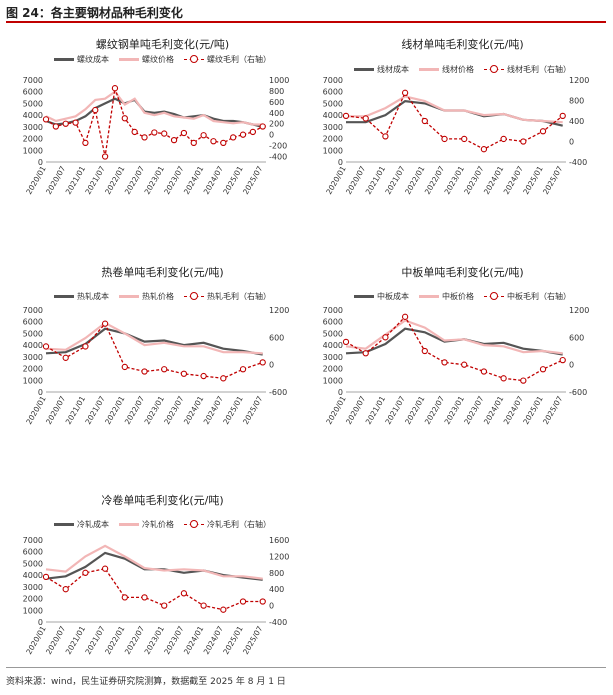  I want to click on legend-item-cost: 线材成本, so click(381, 69).